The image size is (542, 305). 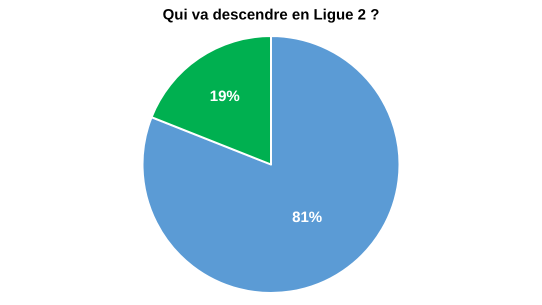 What do you see at coordinates (225, 96) in the screenshot?
I see `data-label: 19%` at bounding box center [225, 96].